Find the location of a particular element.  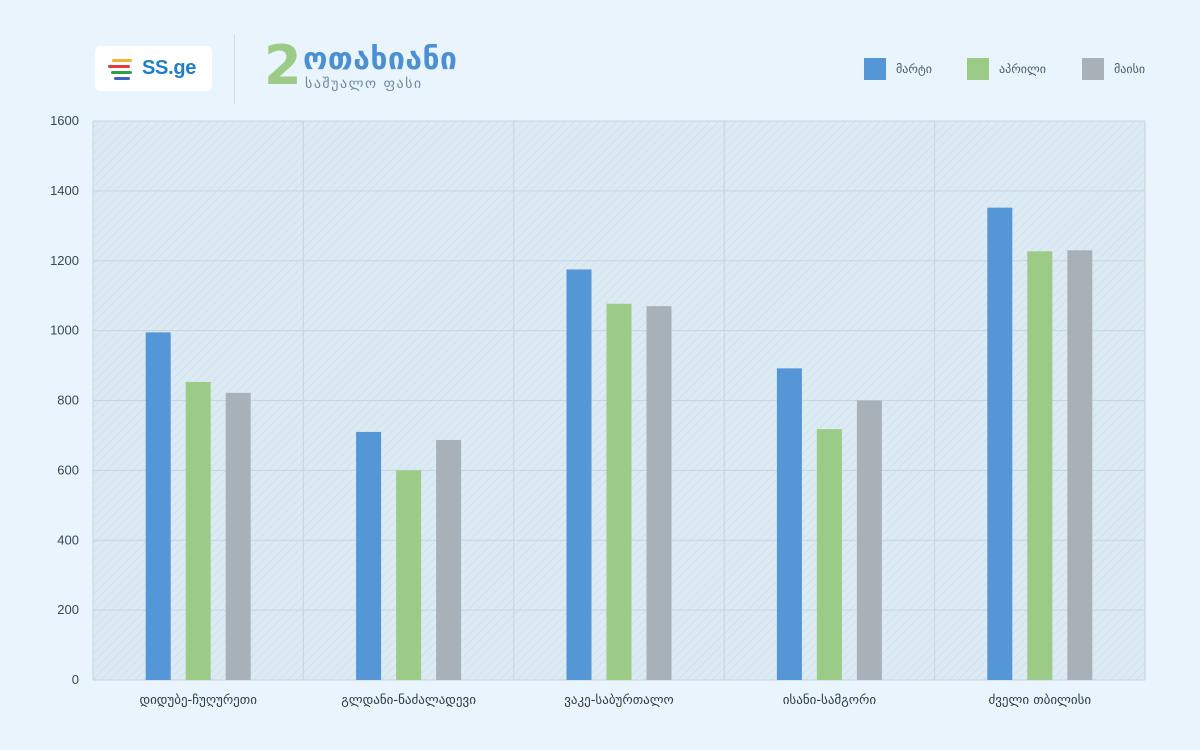

legend-item-may: მაისი is located at coordinates (1113, 69).